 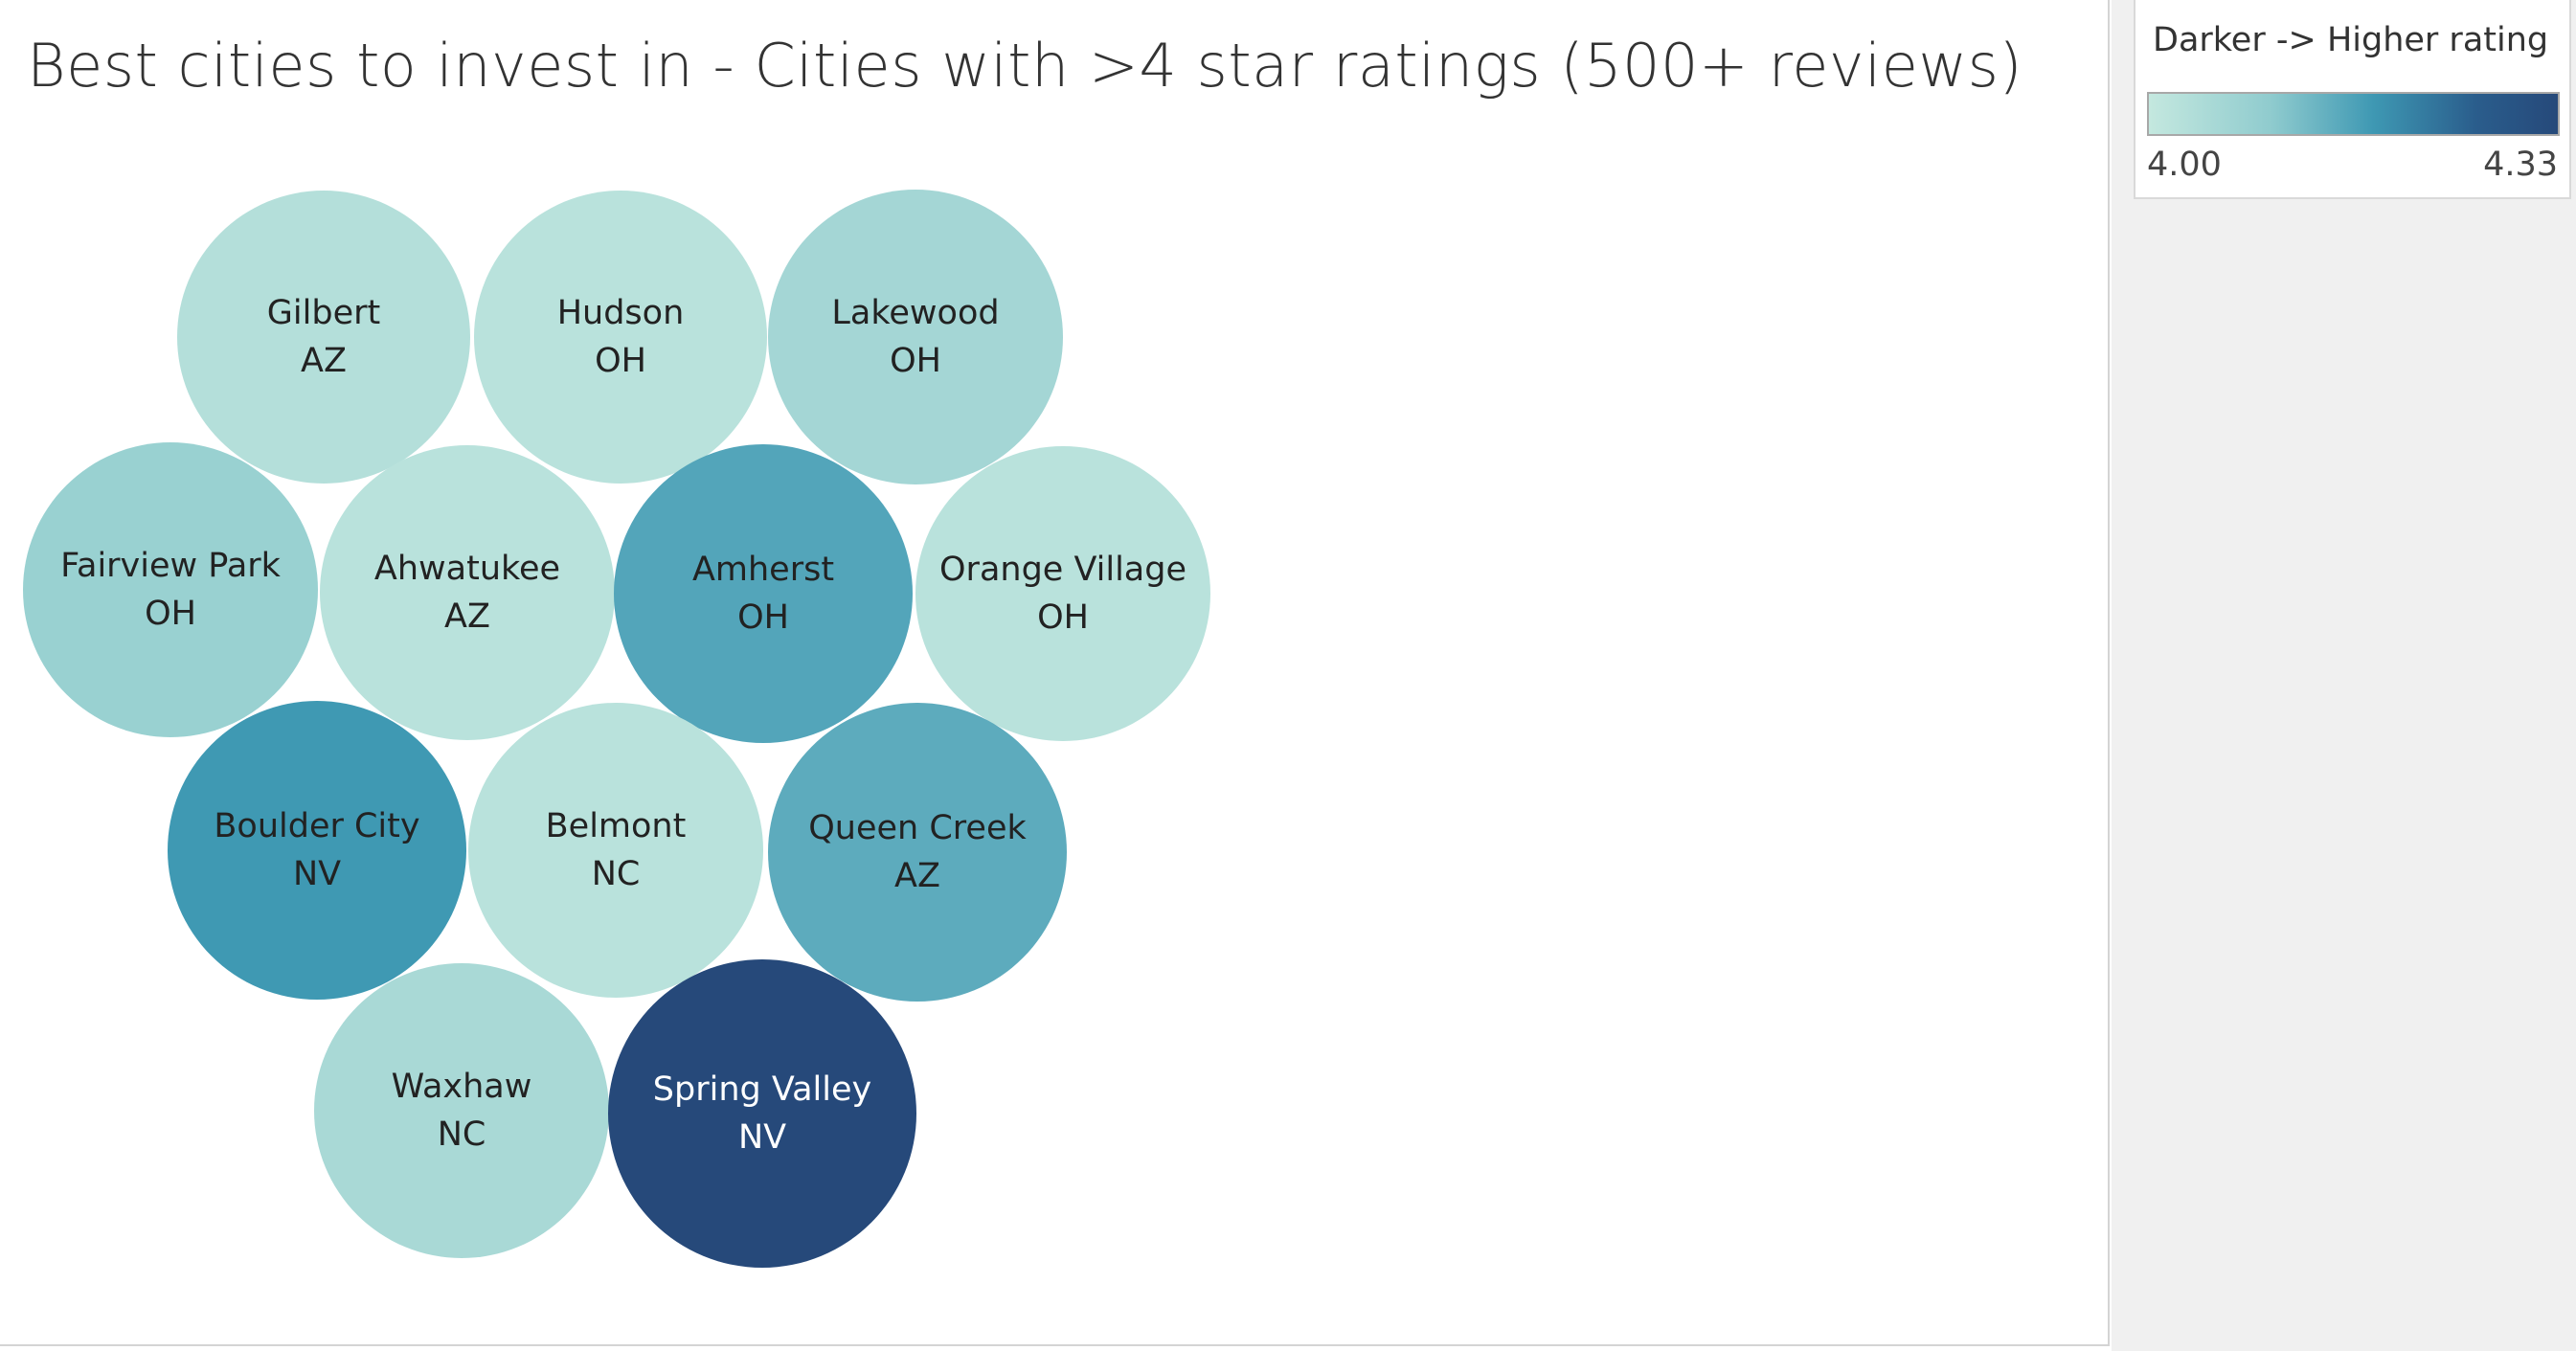 I want to click on bubble-city-label: Waxhaw, so click(x=462, y=1087).